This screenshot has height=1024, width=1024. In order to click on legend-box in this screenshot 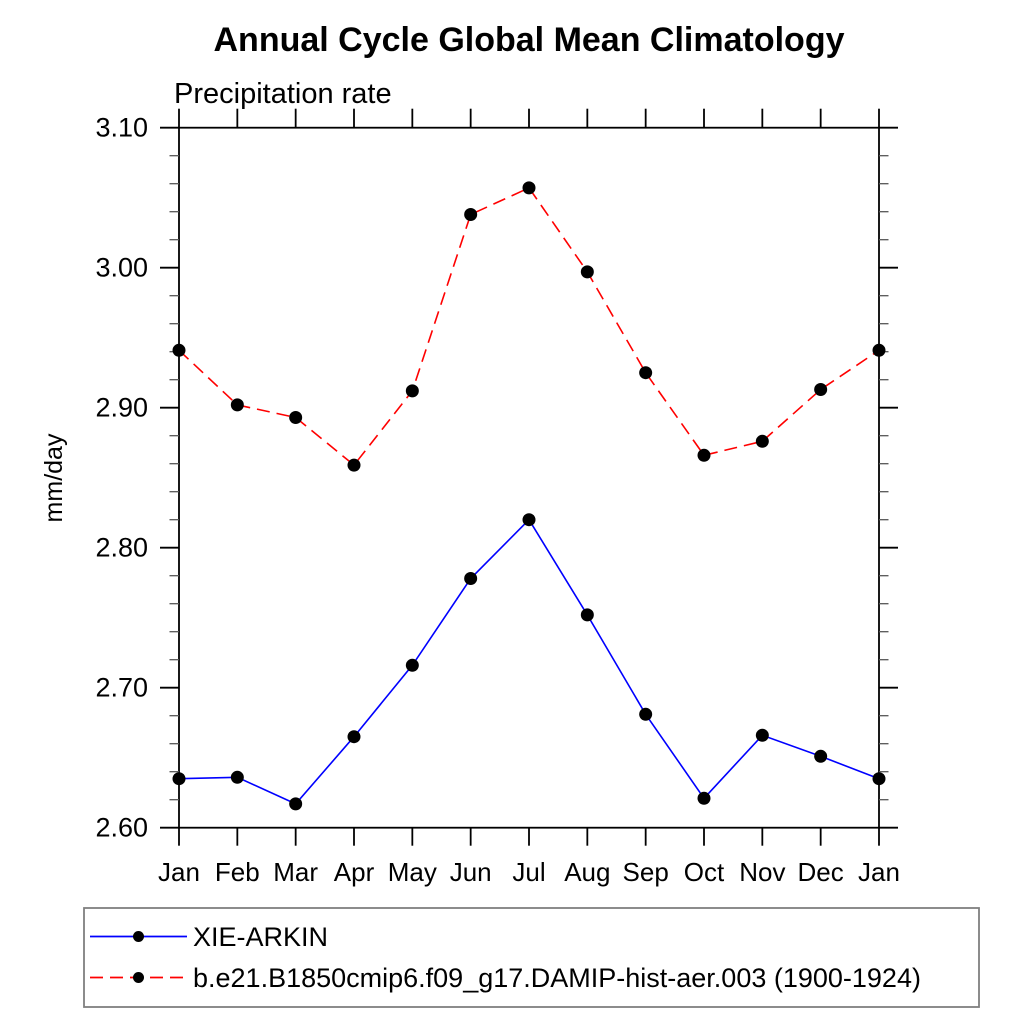, I will do `click(531, 957)`.